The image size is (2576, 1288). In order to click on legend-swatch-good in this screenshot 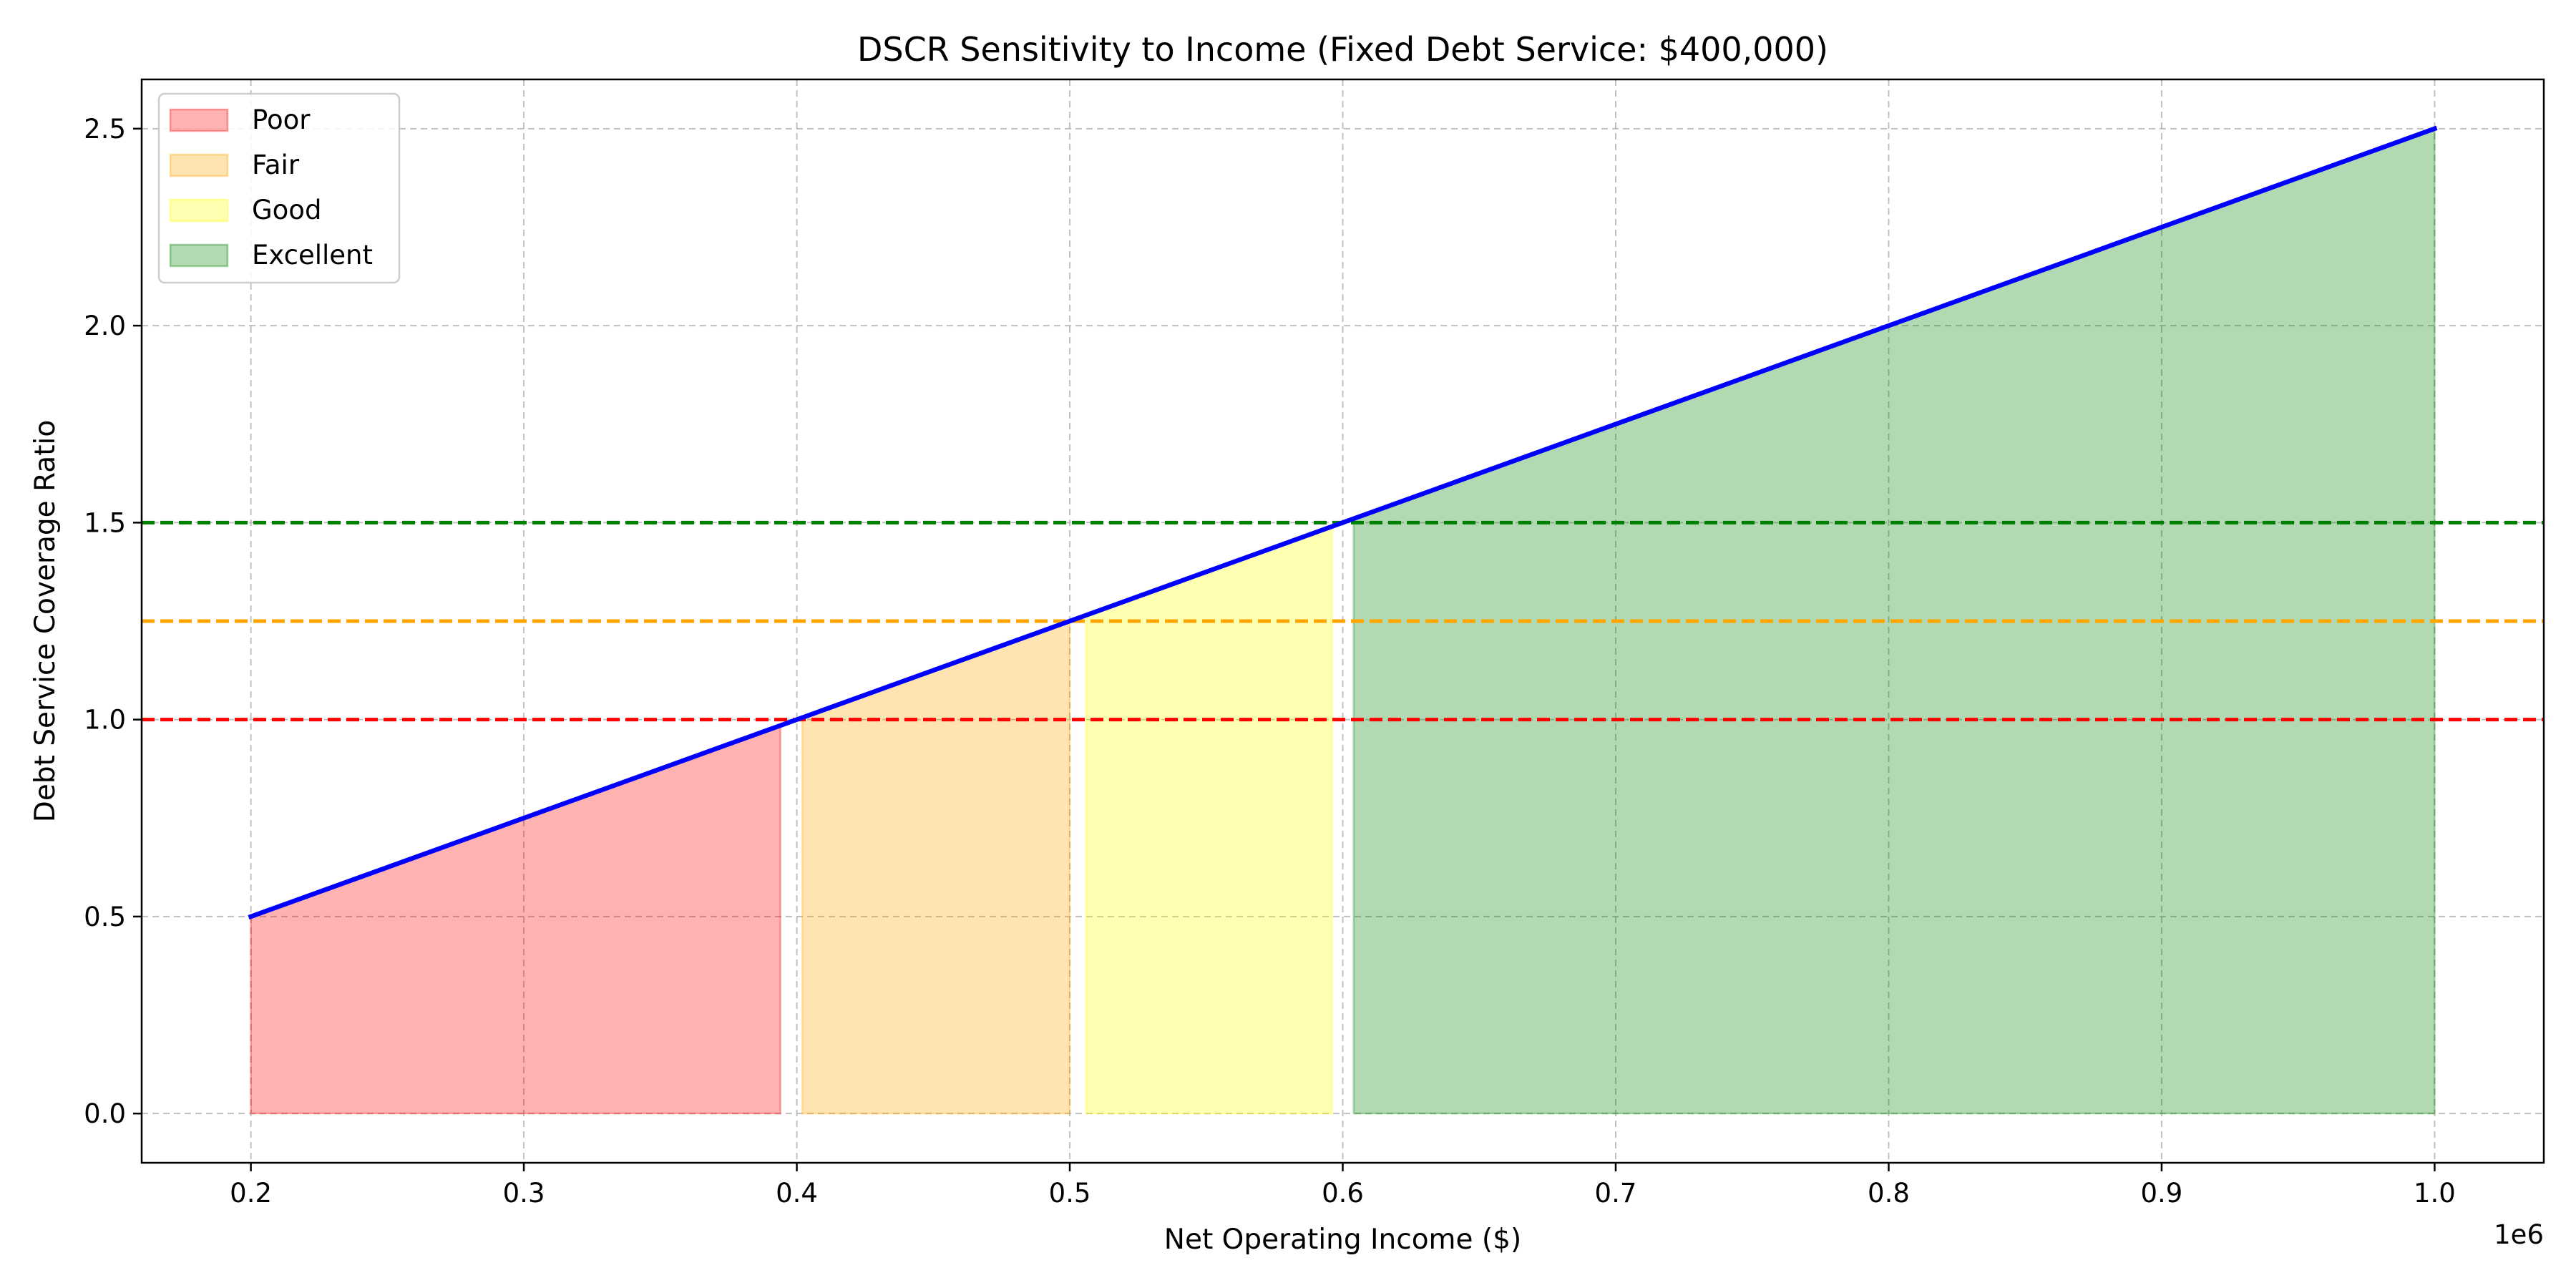, I will do `click(199, 210)`.